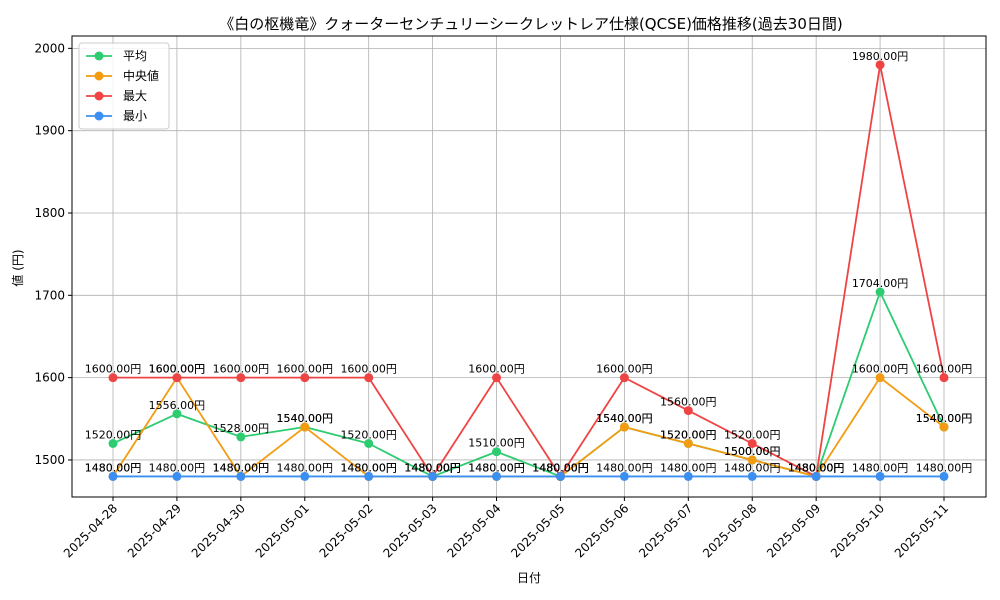 Image resolution: width=1000 pixels, height=600 pixels. What do you see at coordinates (857, 530) in the screenshot?
I see `x-tick-label: 2025-05-10` at bounding box center [857, 530].